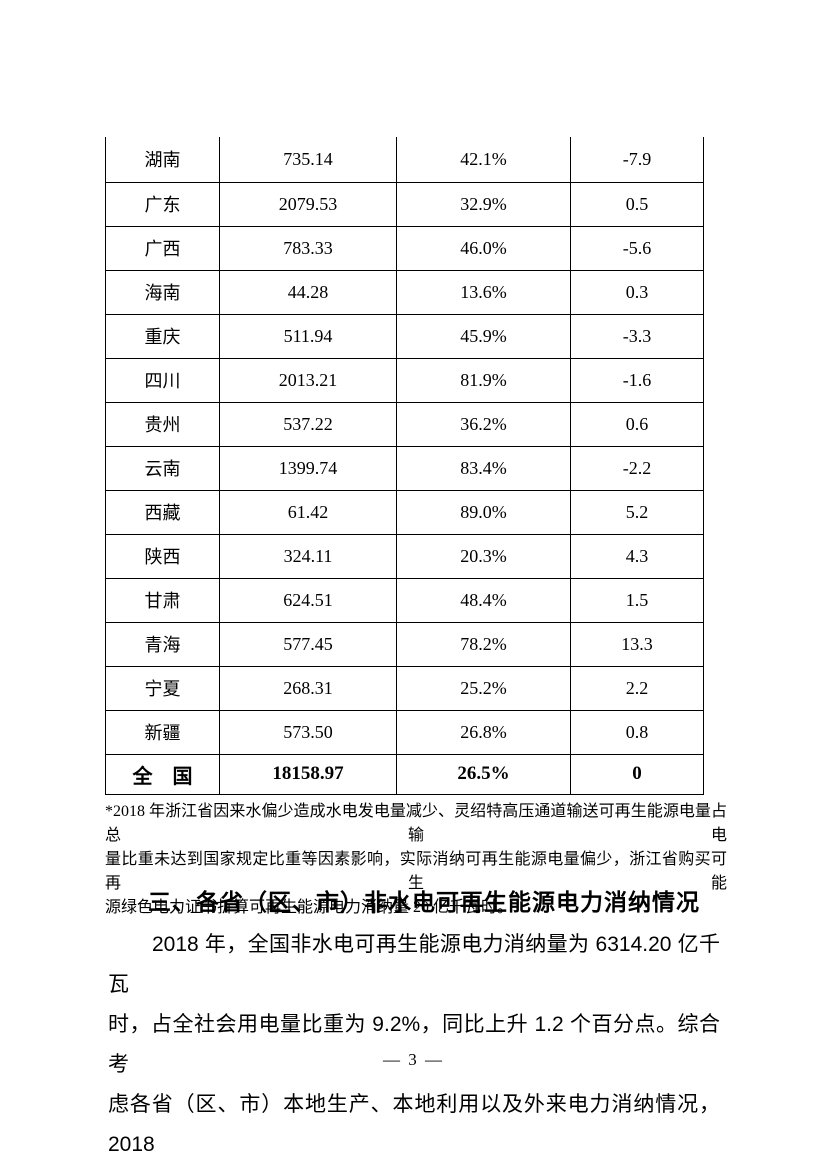  I want to click on share-cell: 25.2%, so click(483, 688).